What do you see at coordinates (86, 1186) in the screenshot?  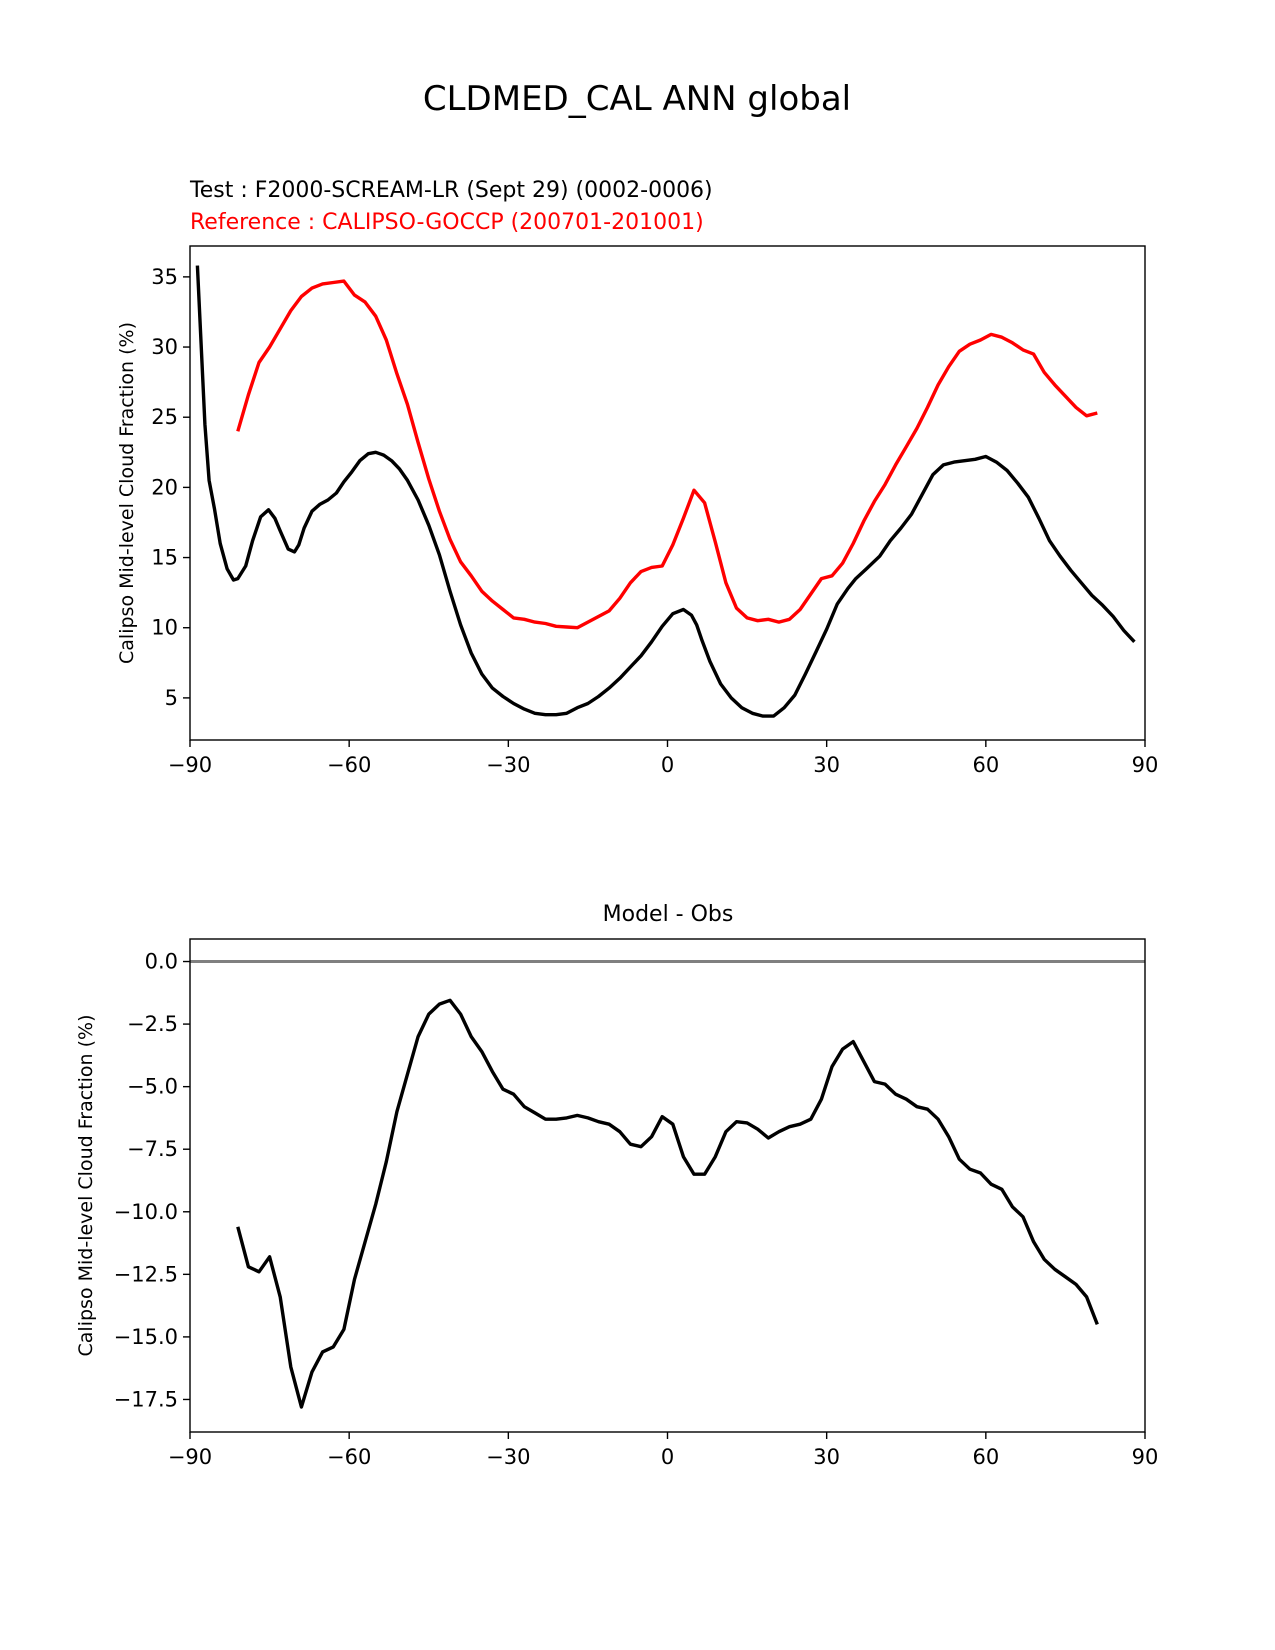 I see `bottom-y-axis-label: Calipso Mid-level Cloud Fraction (%)` at bounding box center [86, 1186].